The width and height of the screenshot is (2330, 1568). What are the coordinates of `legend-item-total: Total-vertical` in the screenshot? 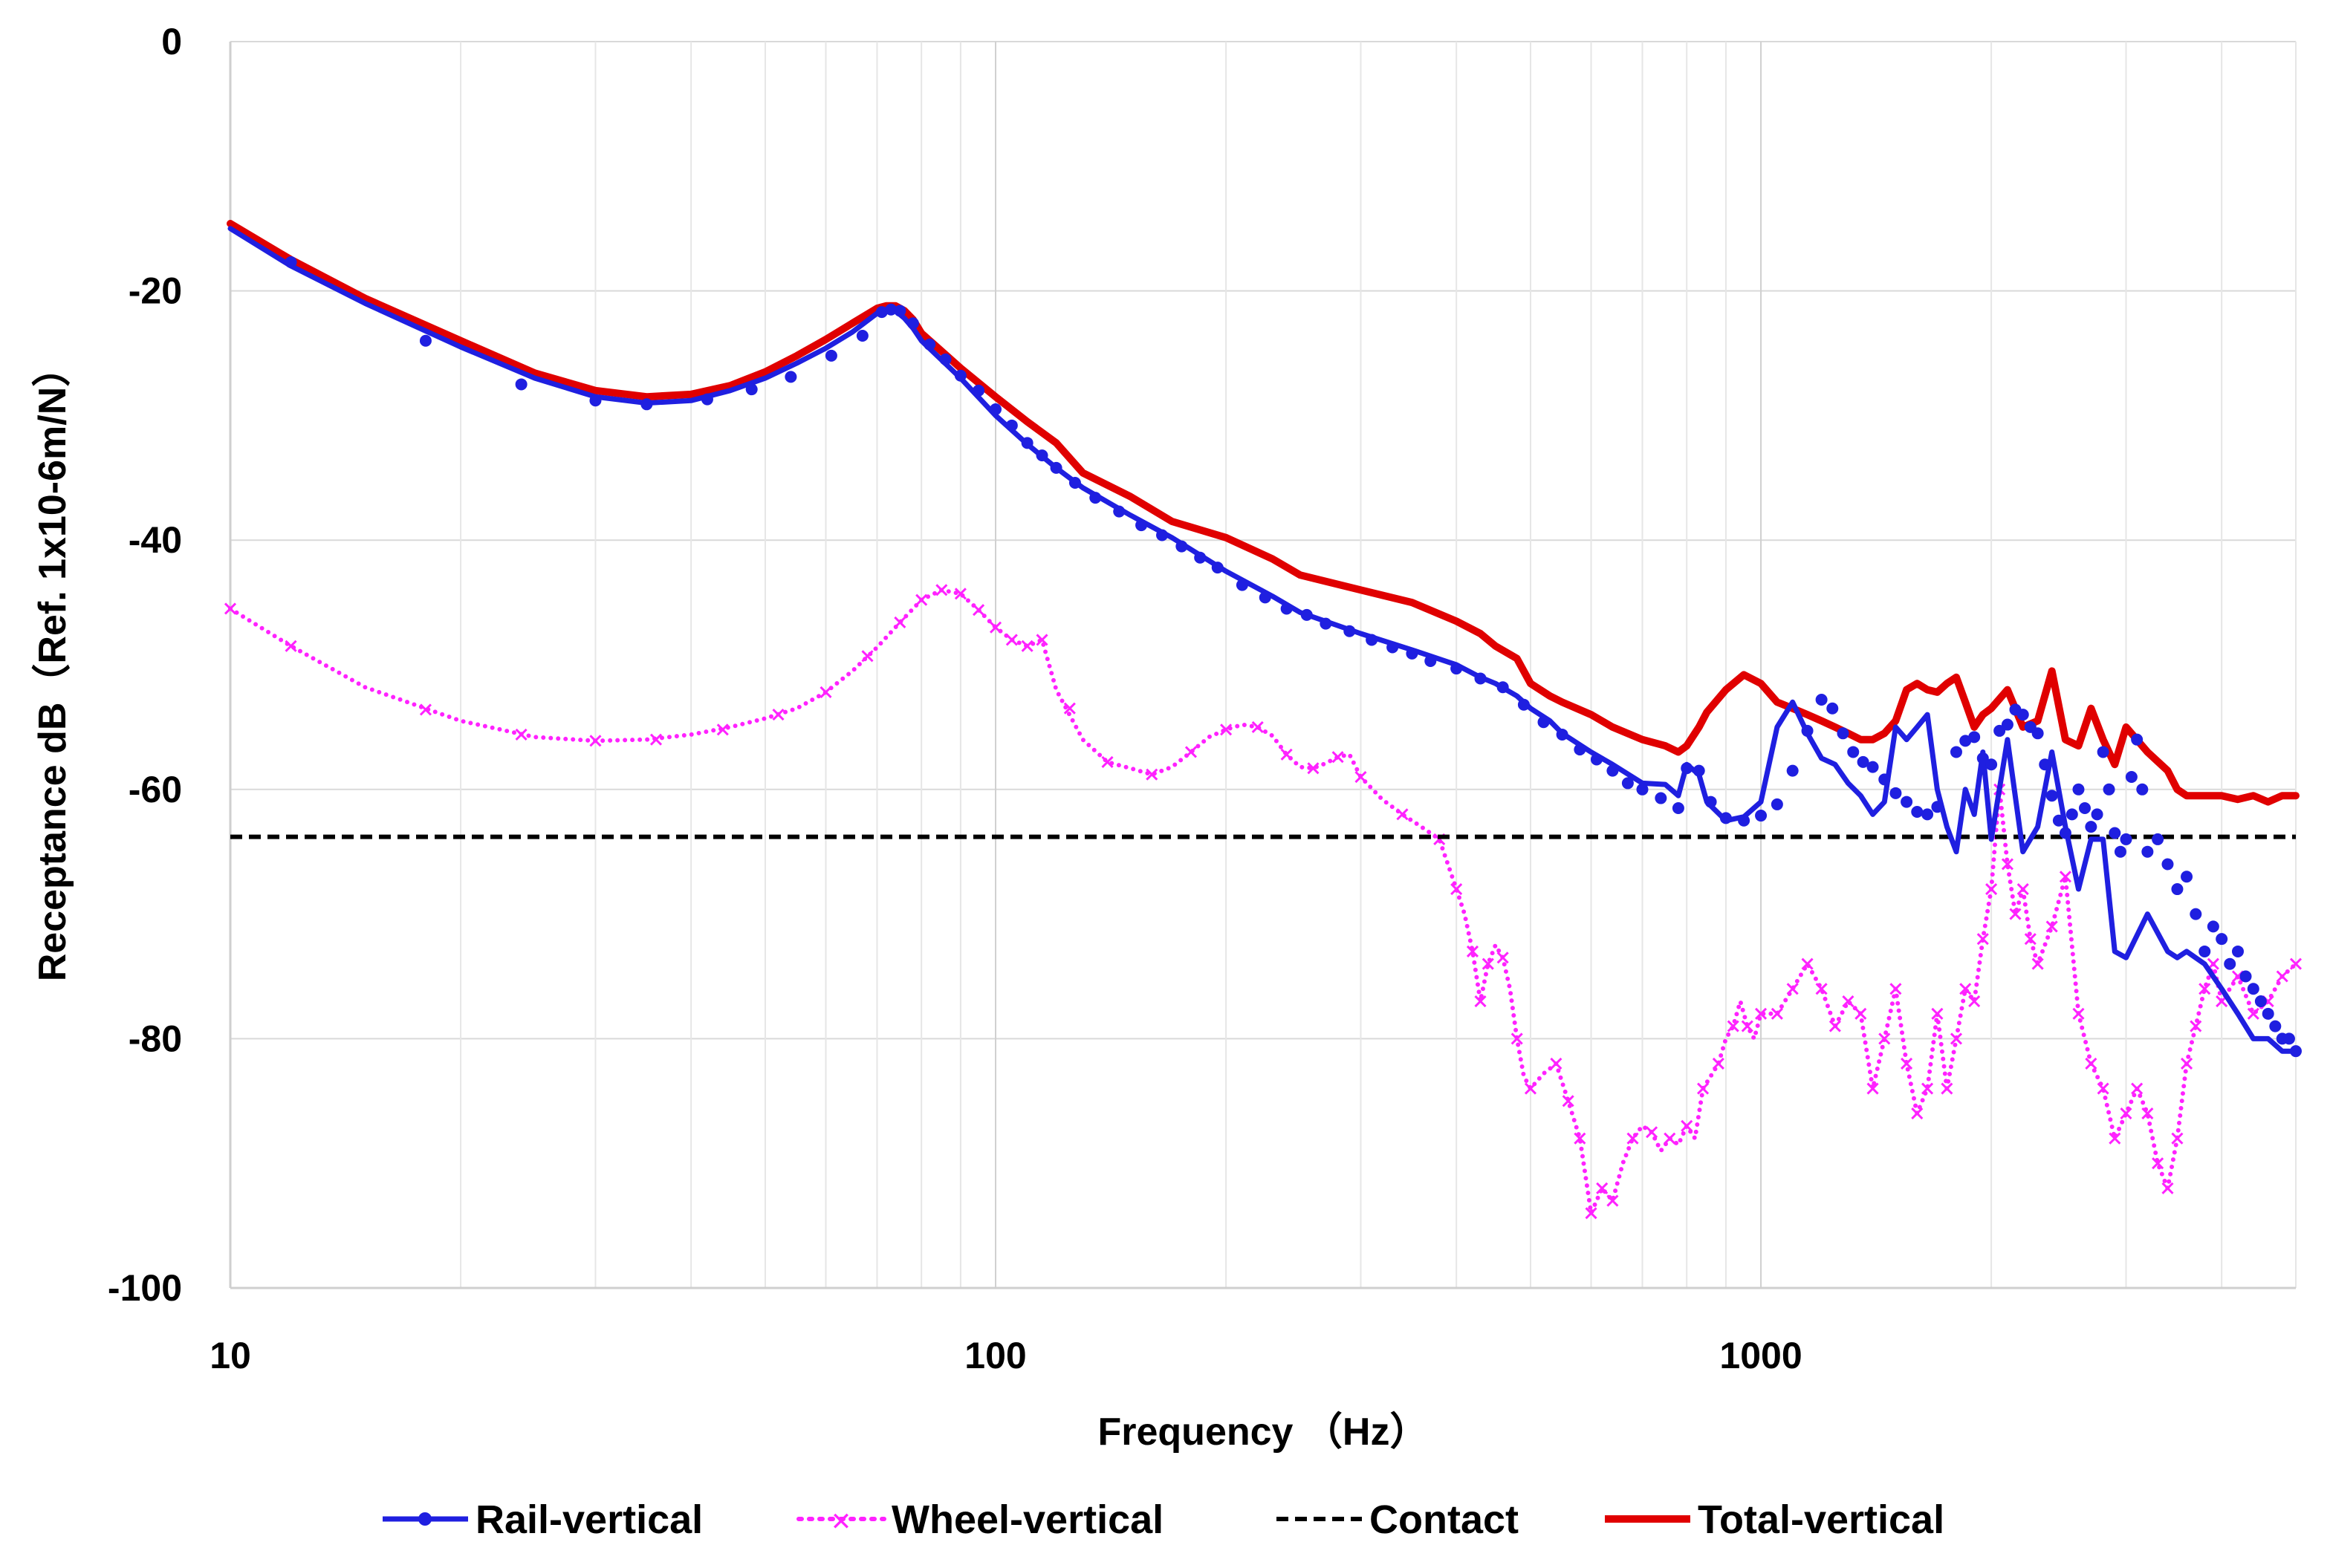 It's located at (1775, 1520).